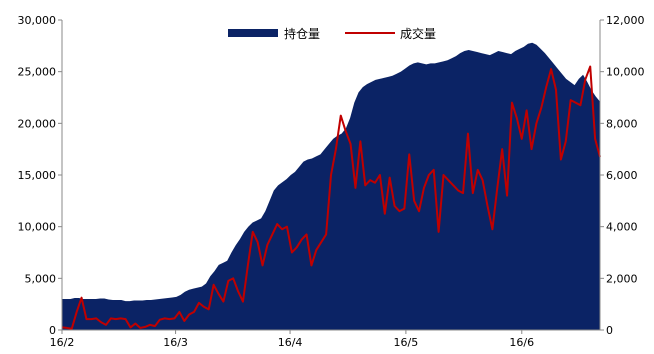 This screenshot has height=354, width=654. I want to click on y-right-tick-label: 10,000, so click(625, 72).